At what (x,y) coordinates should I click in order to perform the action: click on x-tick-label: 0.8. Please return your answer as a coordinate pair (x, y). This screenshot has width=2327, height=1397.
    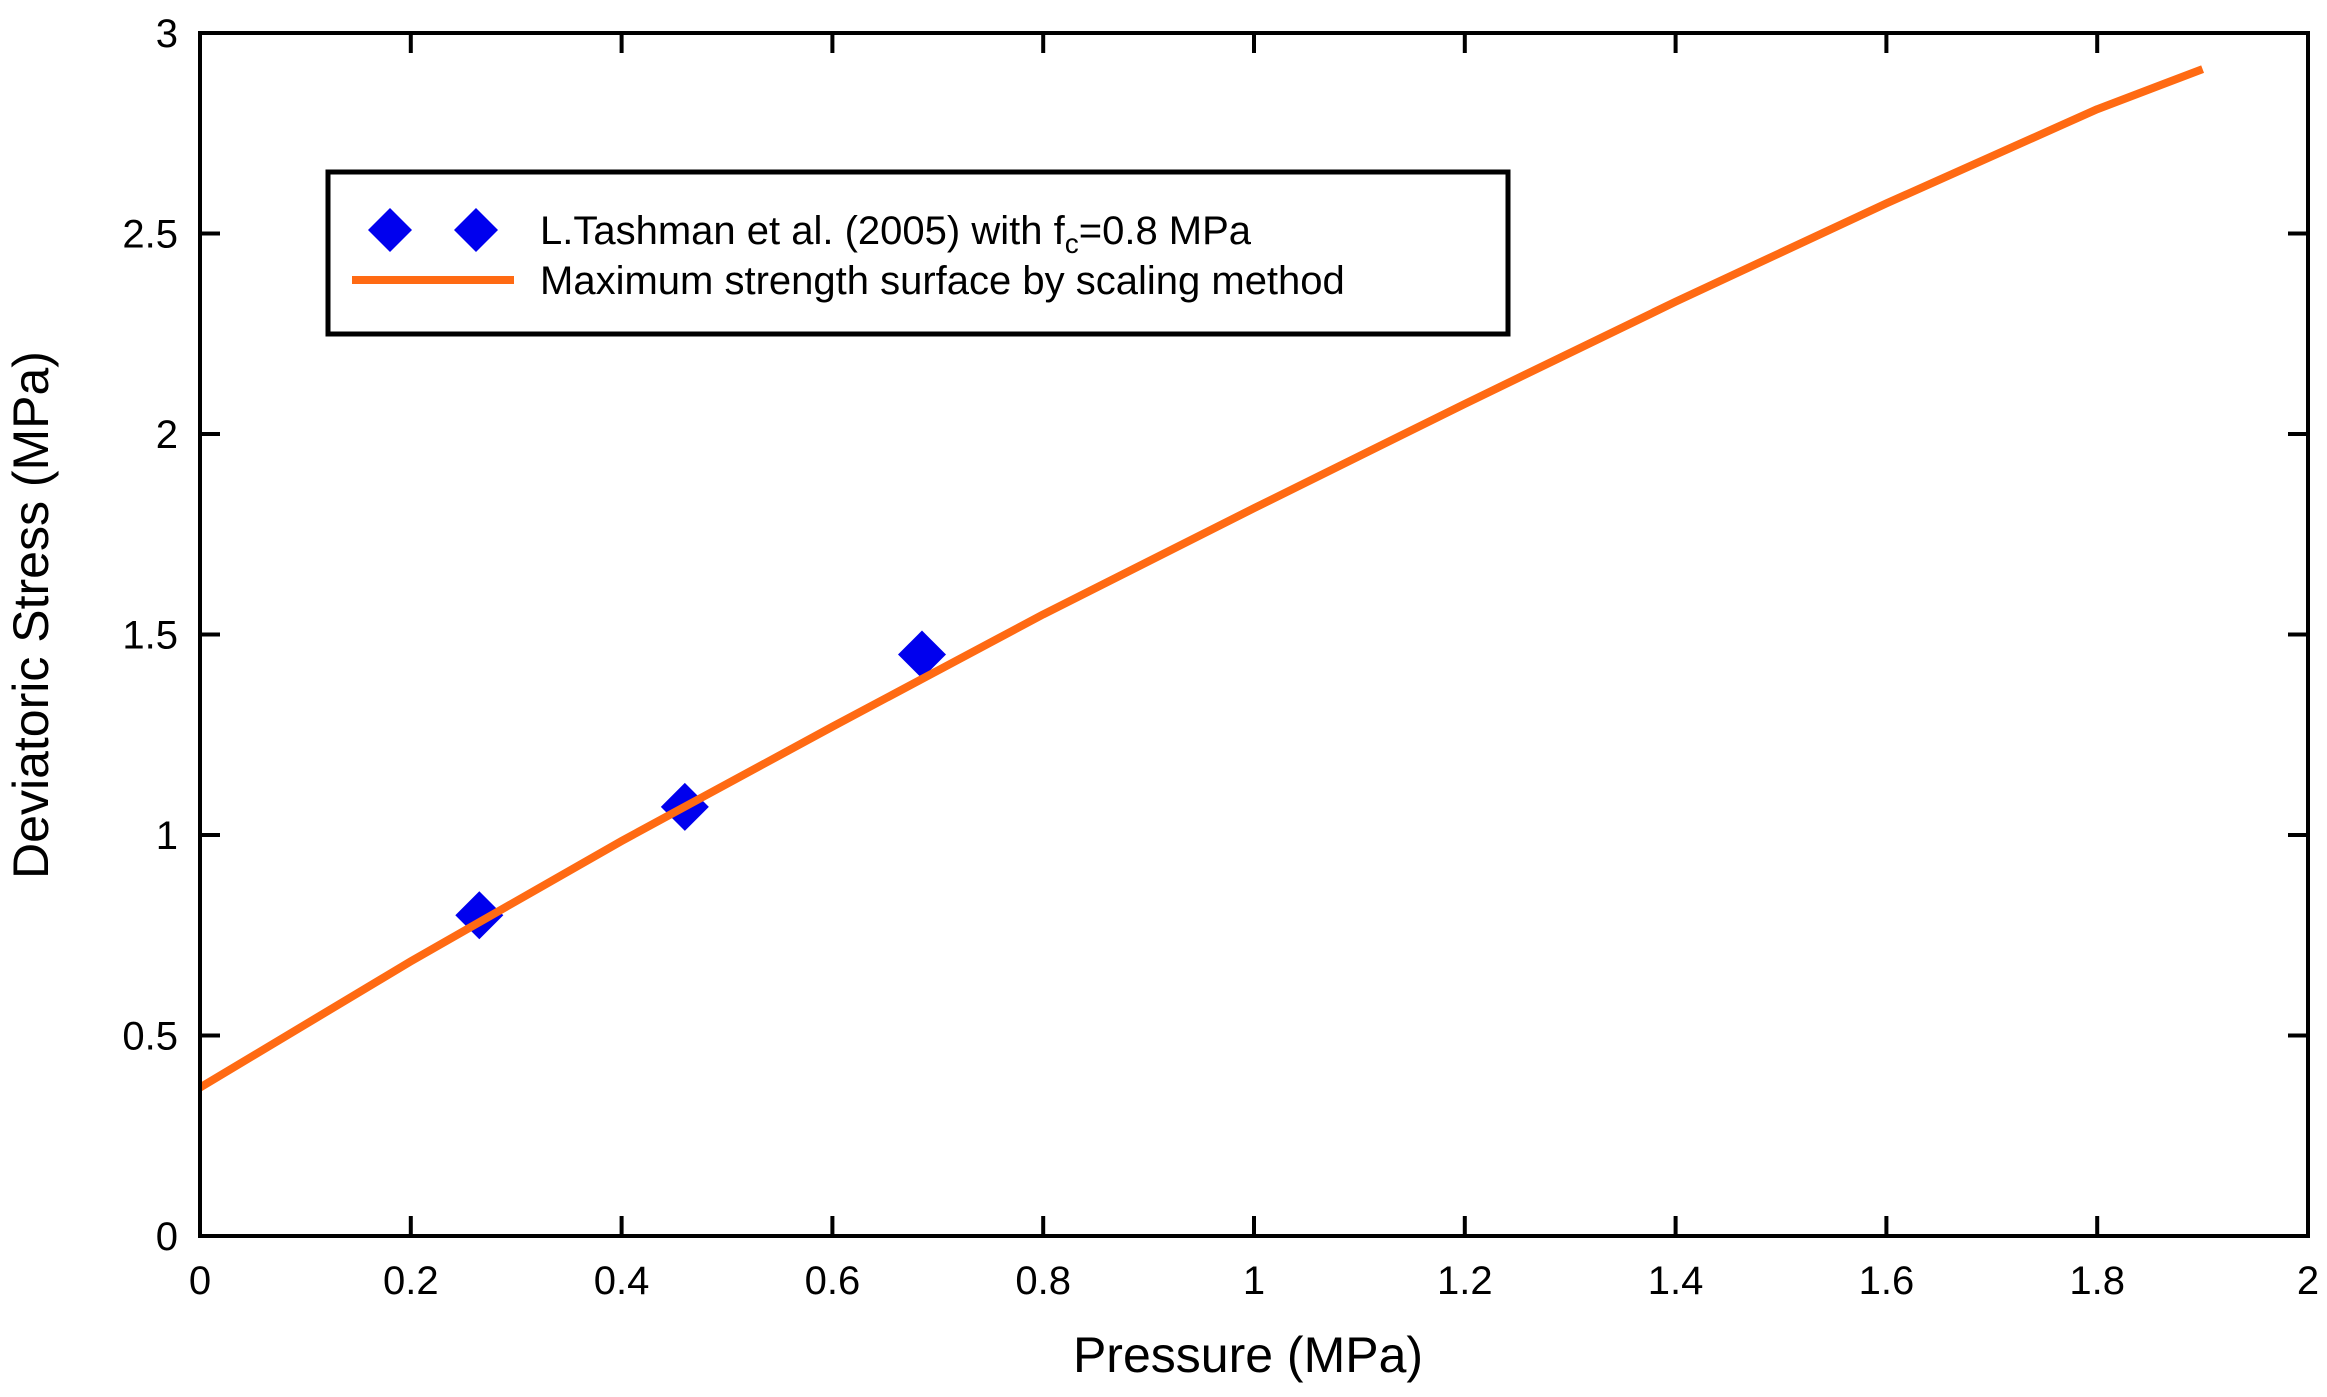
    Looking at the image, I should click on (1043, 1281).